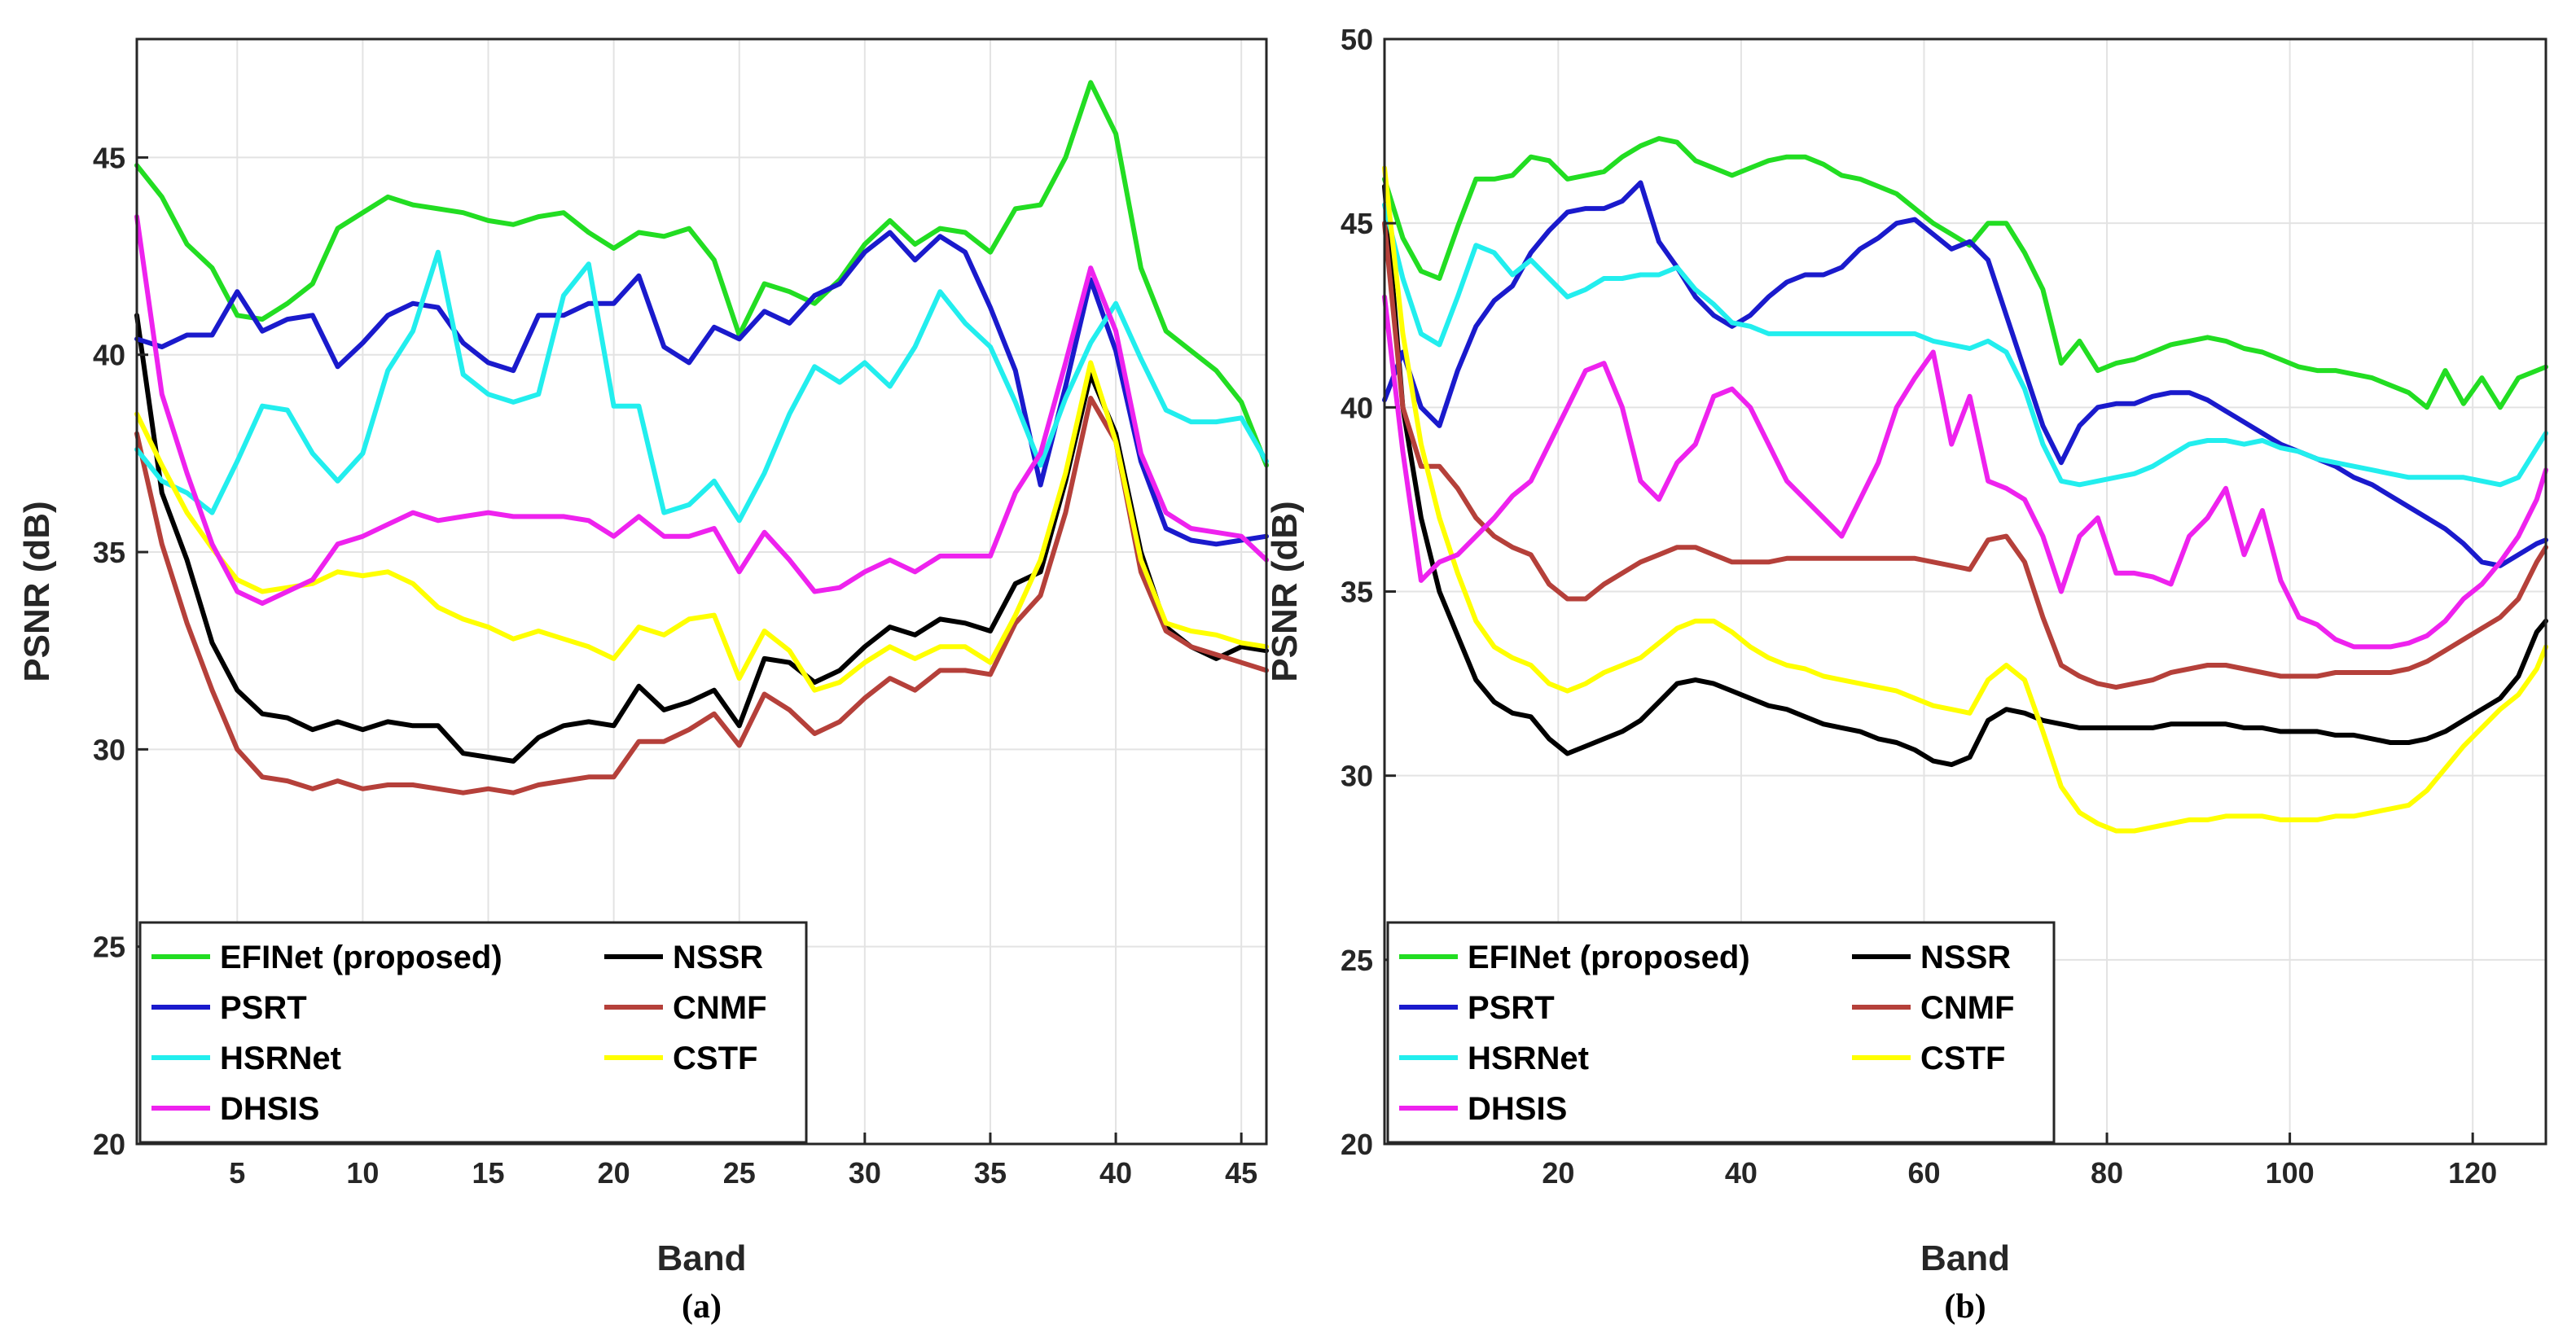 The image size is (2576, 1341). Describe the element at coordinates (488, 1173) in the screenshot. I see `chart-a-x-tick-label: 15` at that location.